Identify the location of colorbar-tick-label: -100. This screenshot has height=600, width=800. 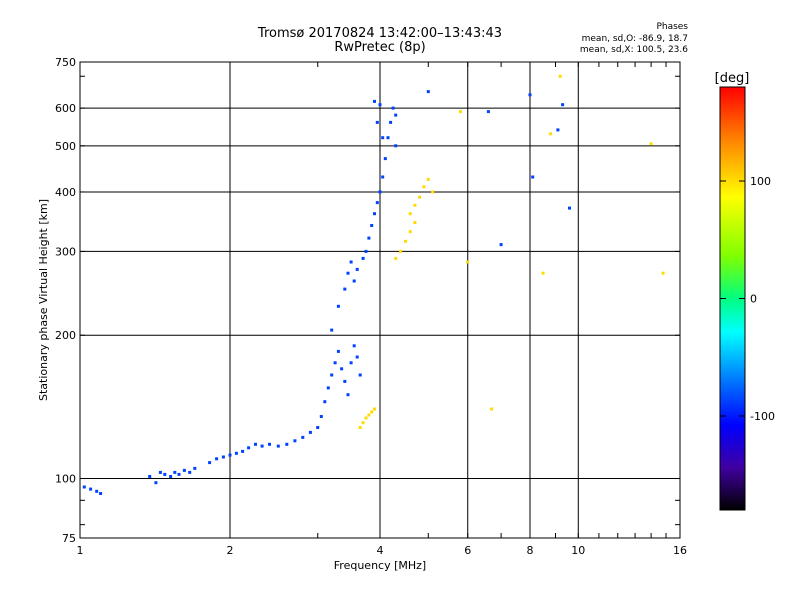
(762, 416).